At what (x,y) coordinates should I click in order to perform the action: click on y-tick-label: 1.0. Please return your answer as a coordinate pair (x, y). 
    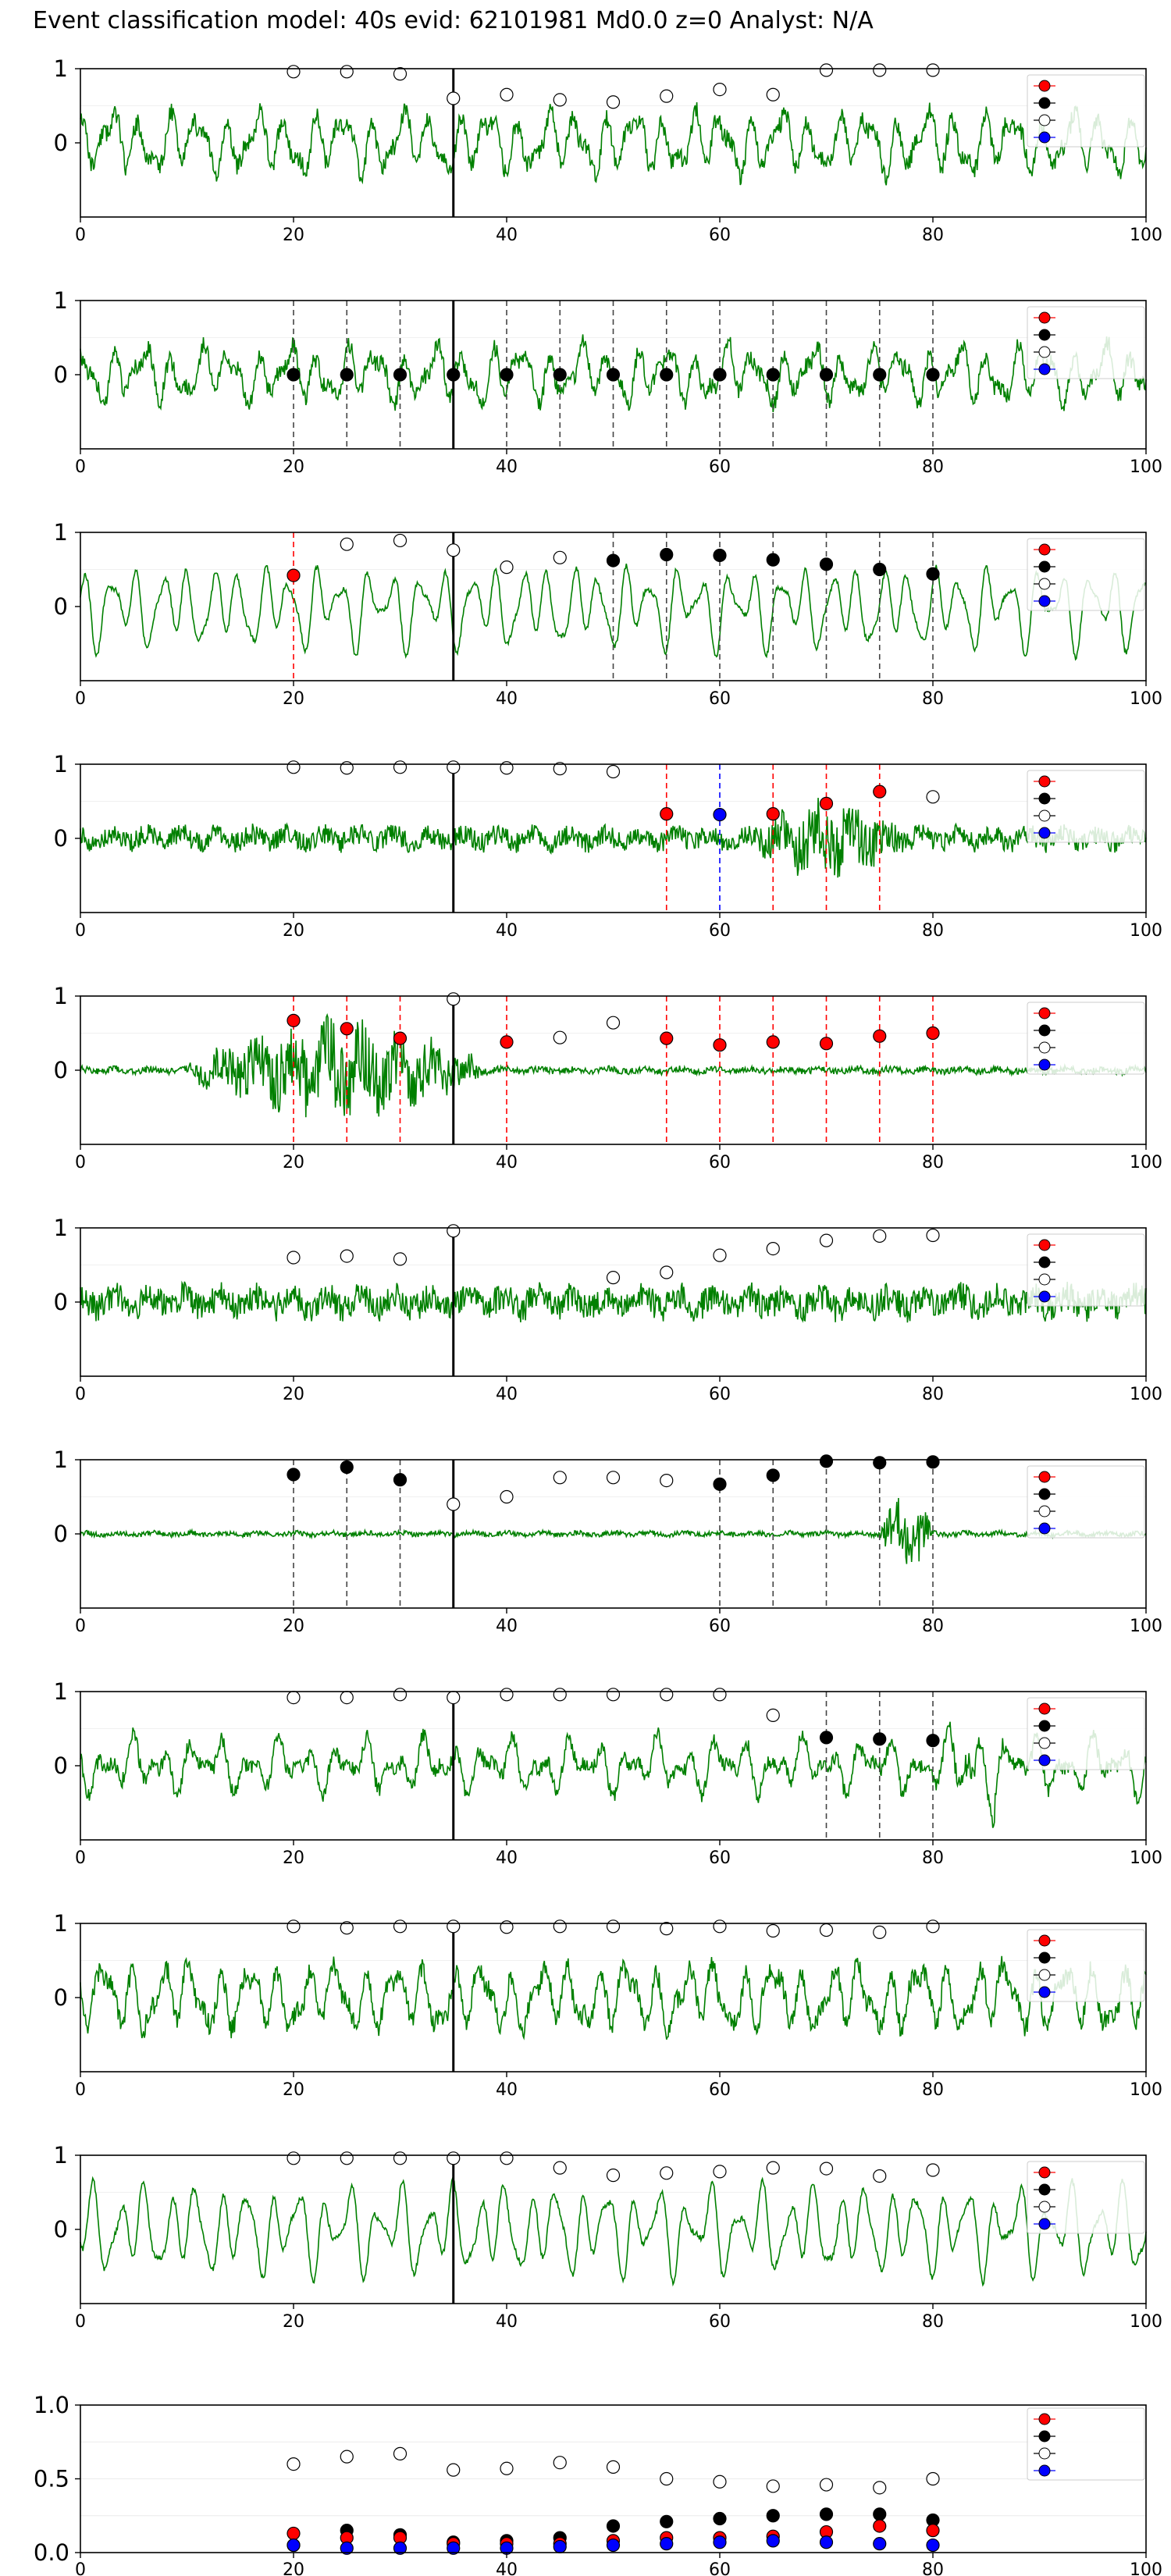
    Looking at the image, I should click on (51, 2405).